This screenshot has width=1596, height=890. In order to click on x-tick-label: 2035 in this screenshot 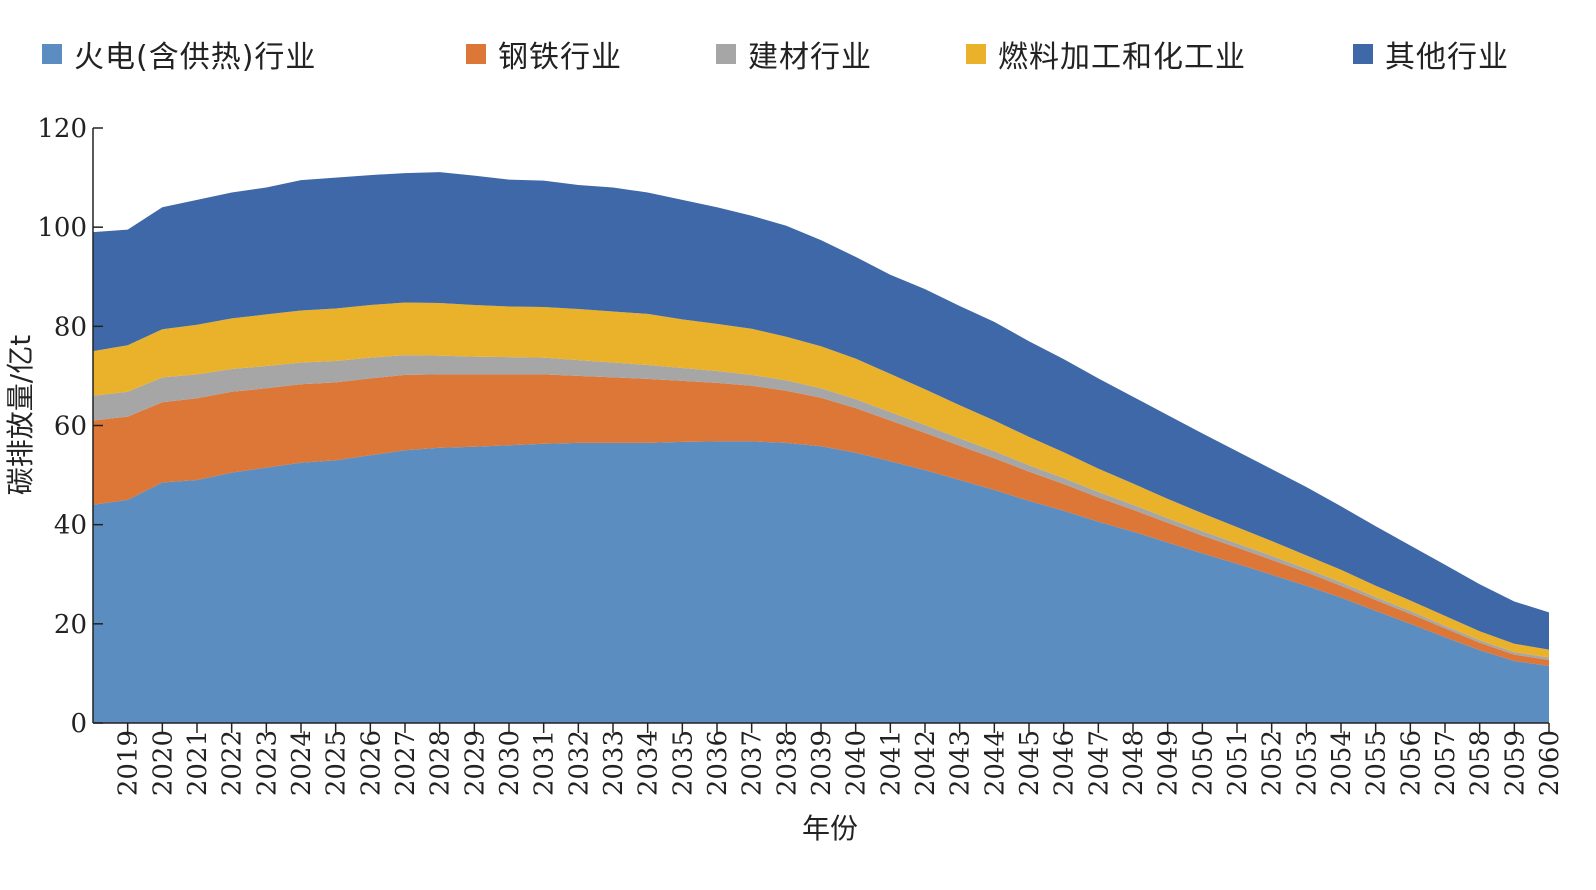, I will do `click(683, 763)`.